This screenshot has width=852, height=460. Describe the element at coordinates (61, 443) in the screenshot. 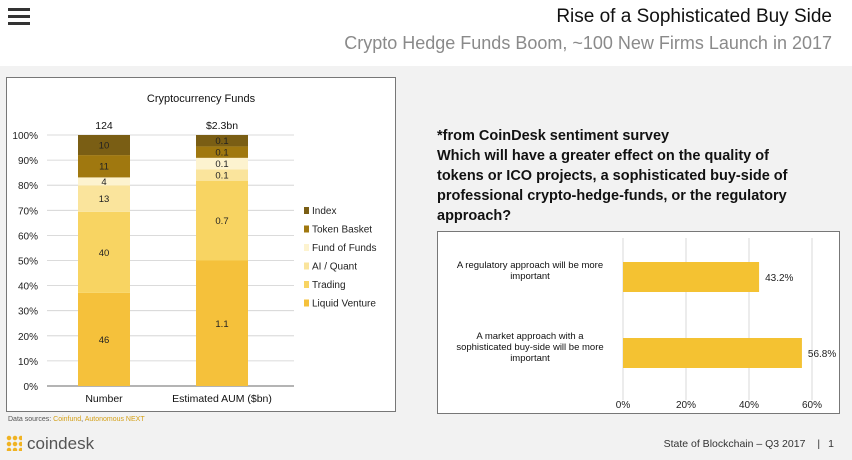

I see `logo-text: coindesk` at that location.